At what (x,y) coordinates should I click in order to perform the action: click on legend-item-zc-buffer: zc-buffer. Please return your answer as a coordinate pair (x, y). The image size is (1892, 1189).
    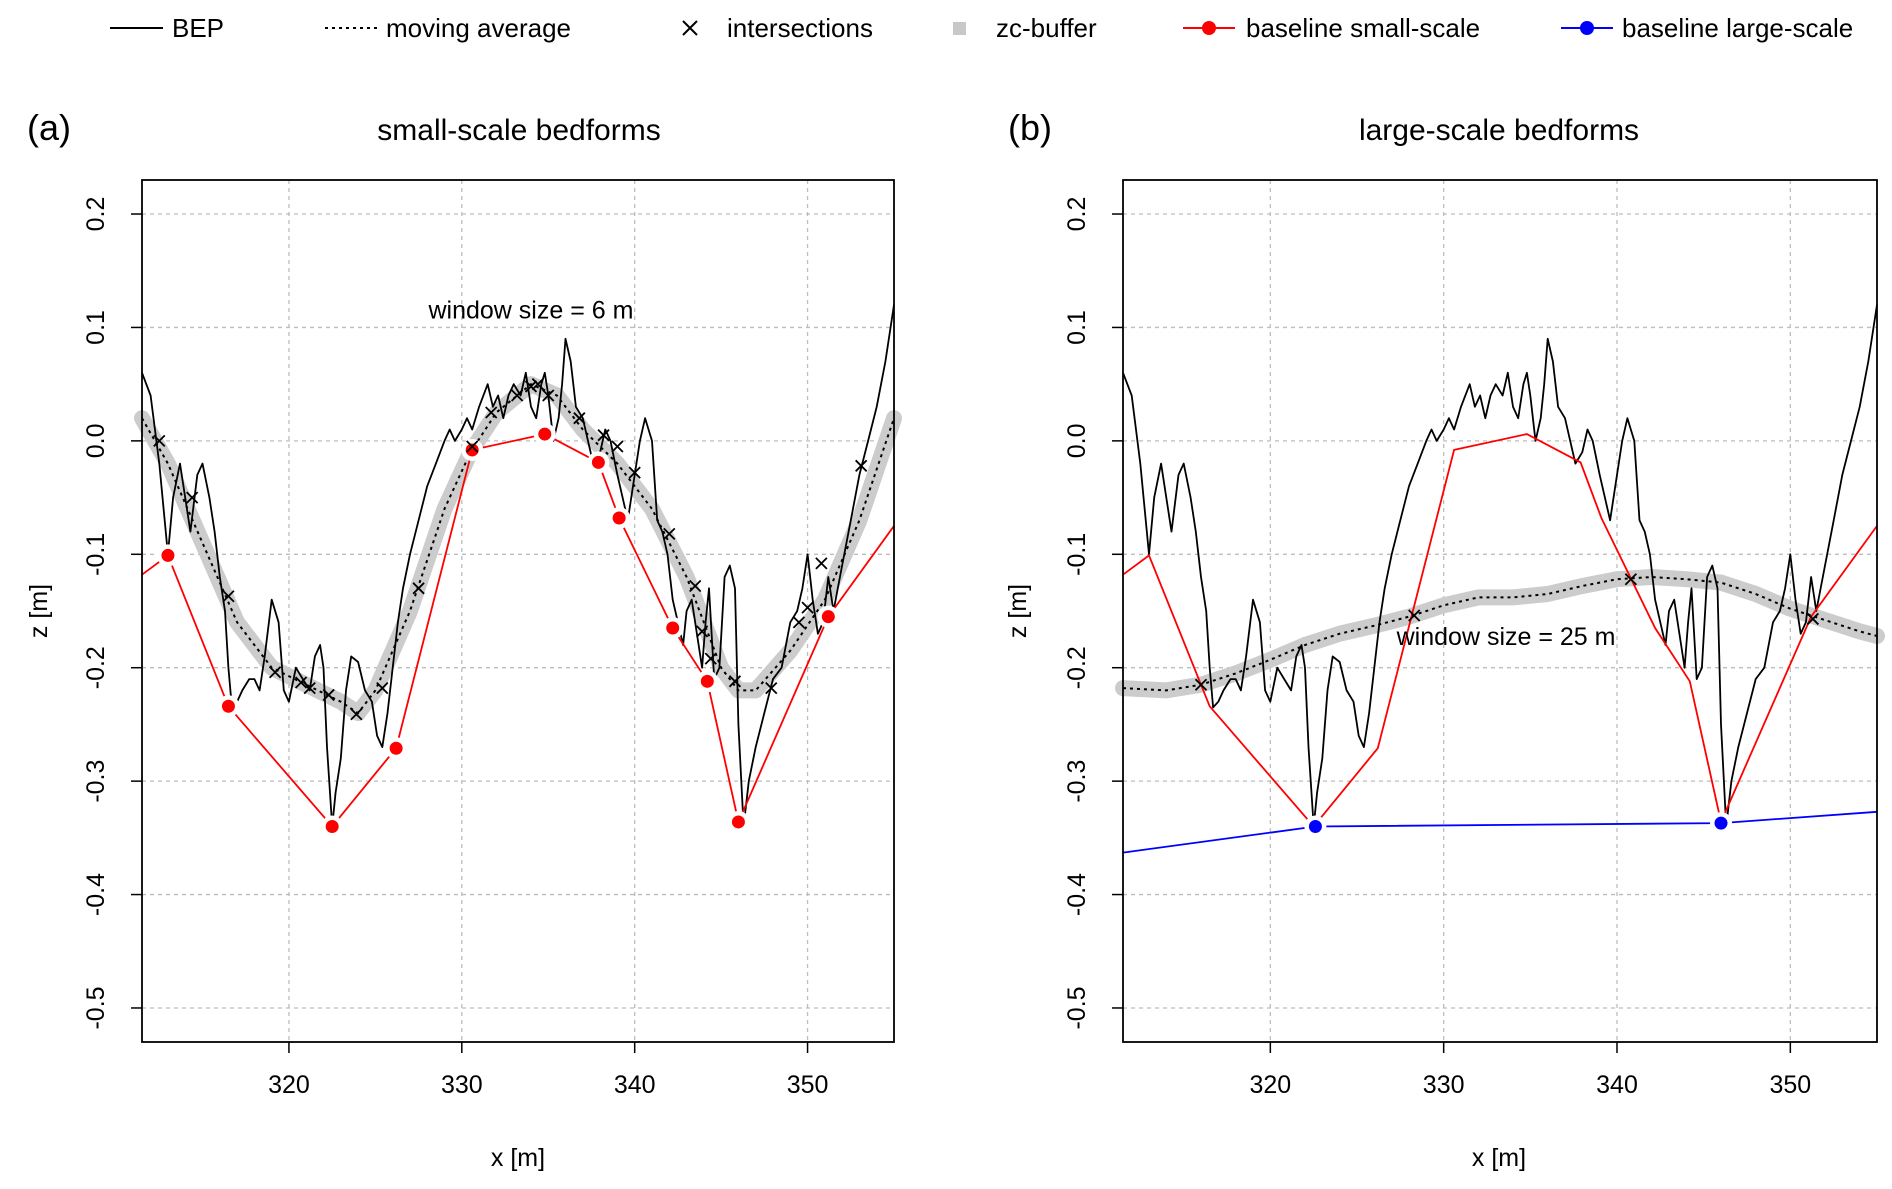
    Looking at the image, I should click on (1025, 28).